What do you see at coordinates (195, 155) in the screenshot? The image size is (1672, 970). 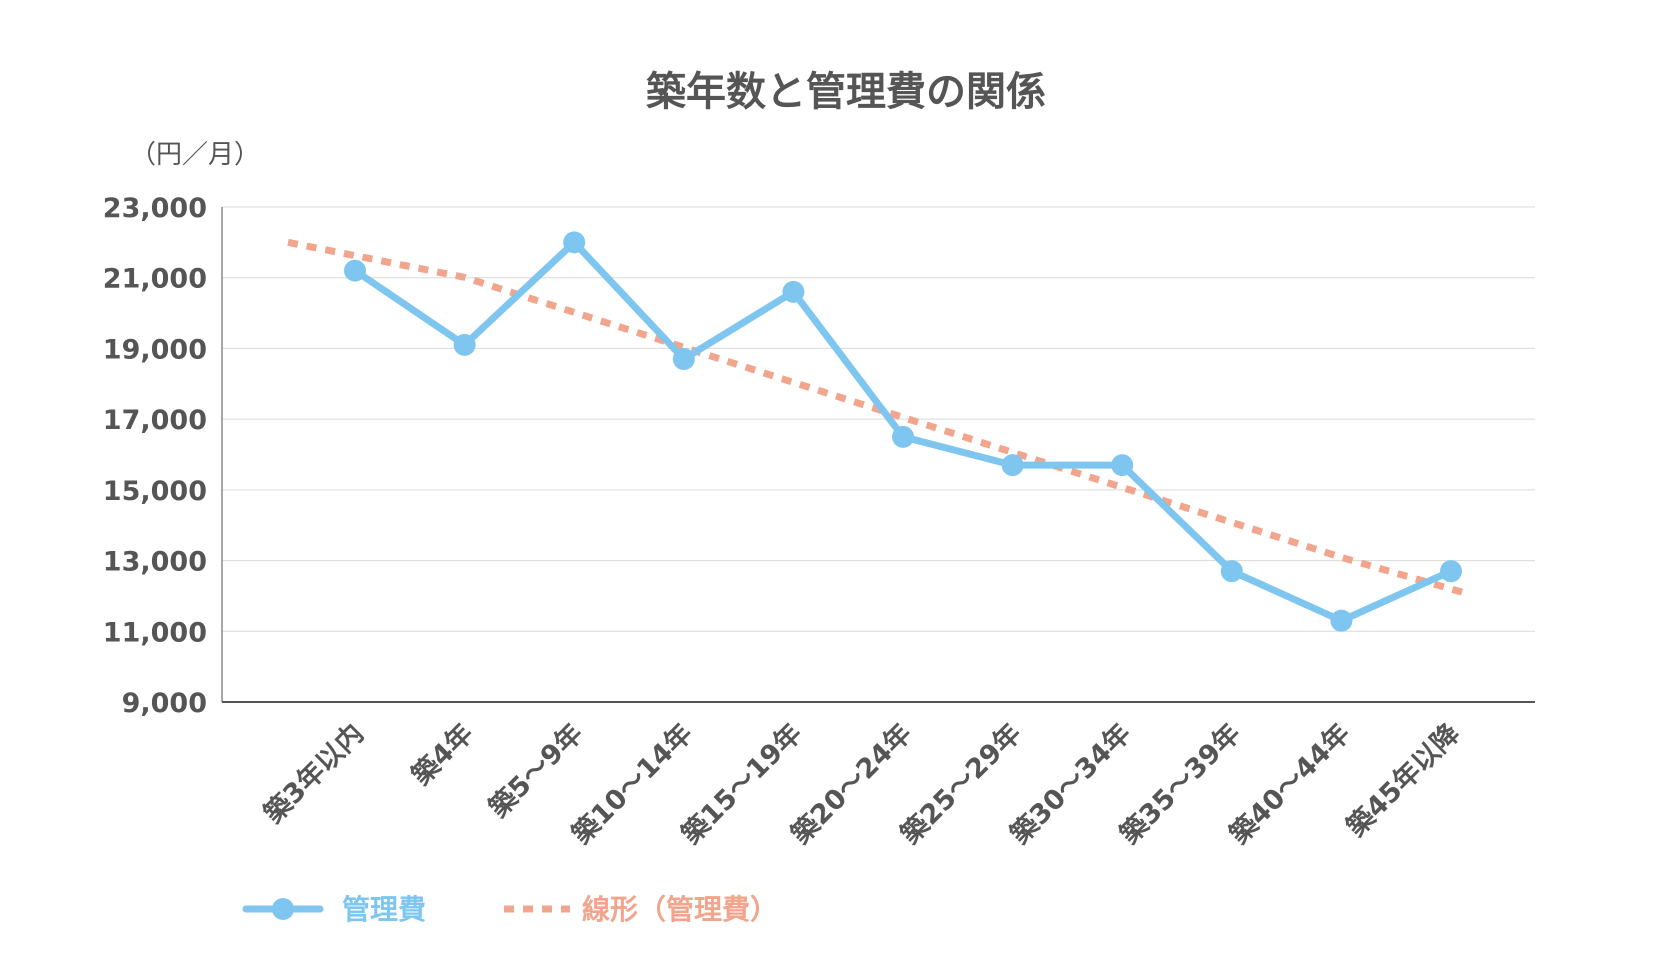 I see `y-axis-unit-label: （円／月）` at bounding box center [195, 155].